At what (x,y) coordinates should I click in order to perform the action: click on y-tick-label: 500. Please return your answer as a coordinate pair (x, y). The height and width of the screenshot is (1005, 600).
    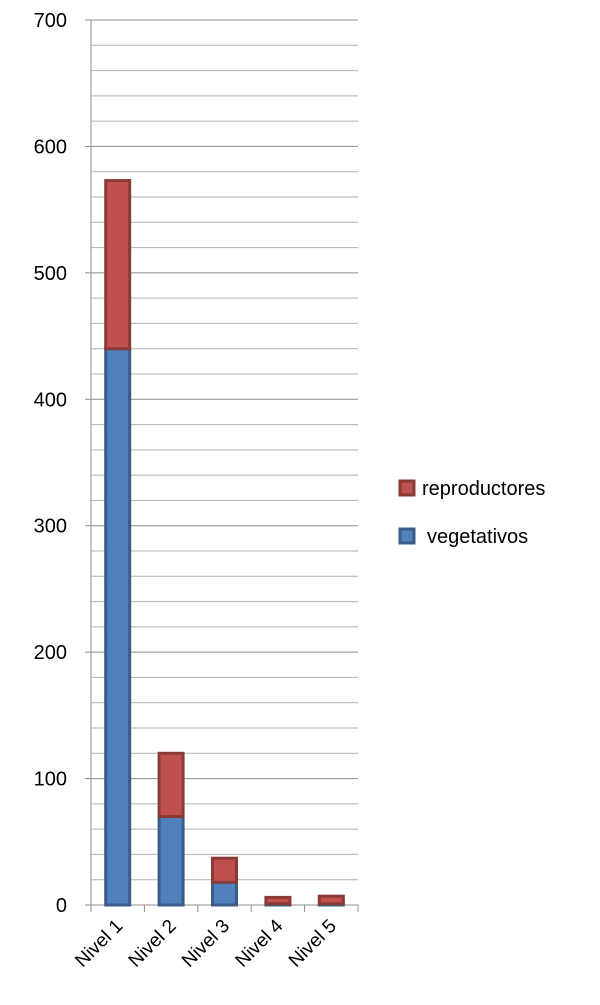
    Looking at the image, I should click on (50, 274).